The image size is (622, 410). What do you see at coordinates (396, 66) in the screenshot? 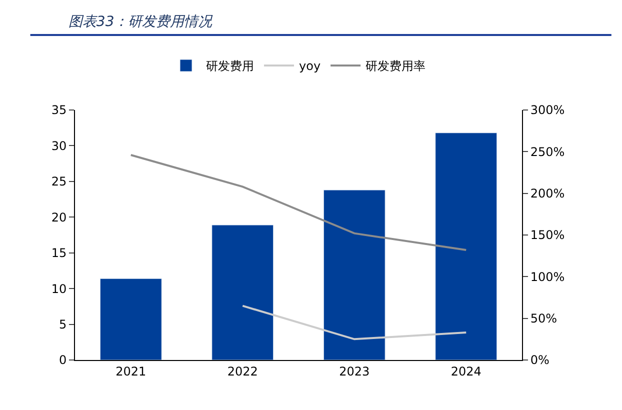
I see `legend-label: 研发费用率` at bounding box center [396, 66].